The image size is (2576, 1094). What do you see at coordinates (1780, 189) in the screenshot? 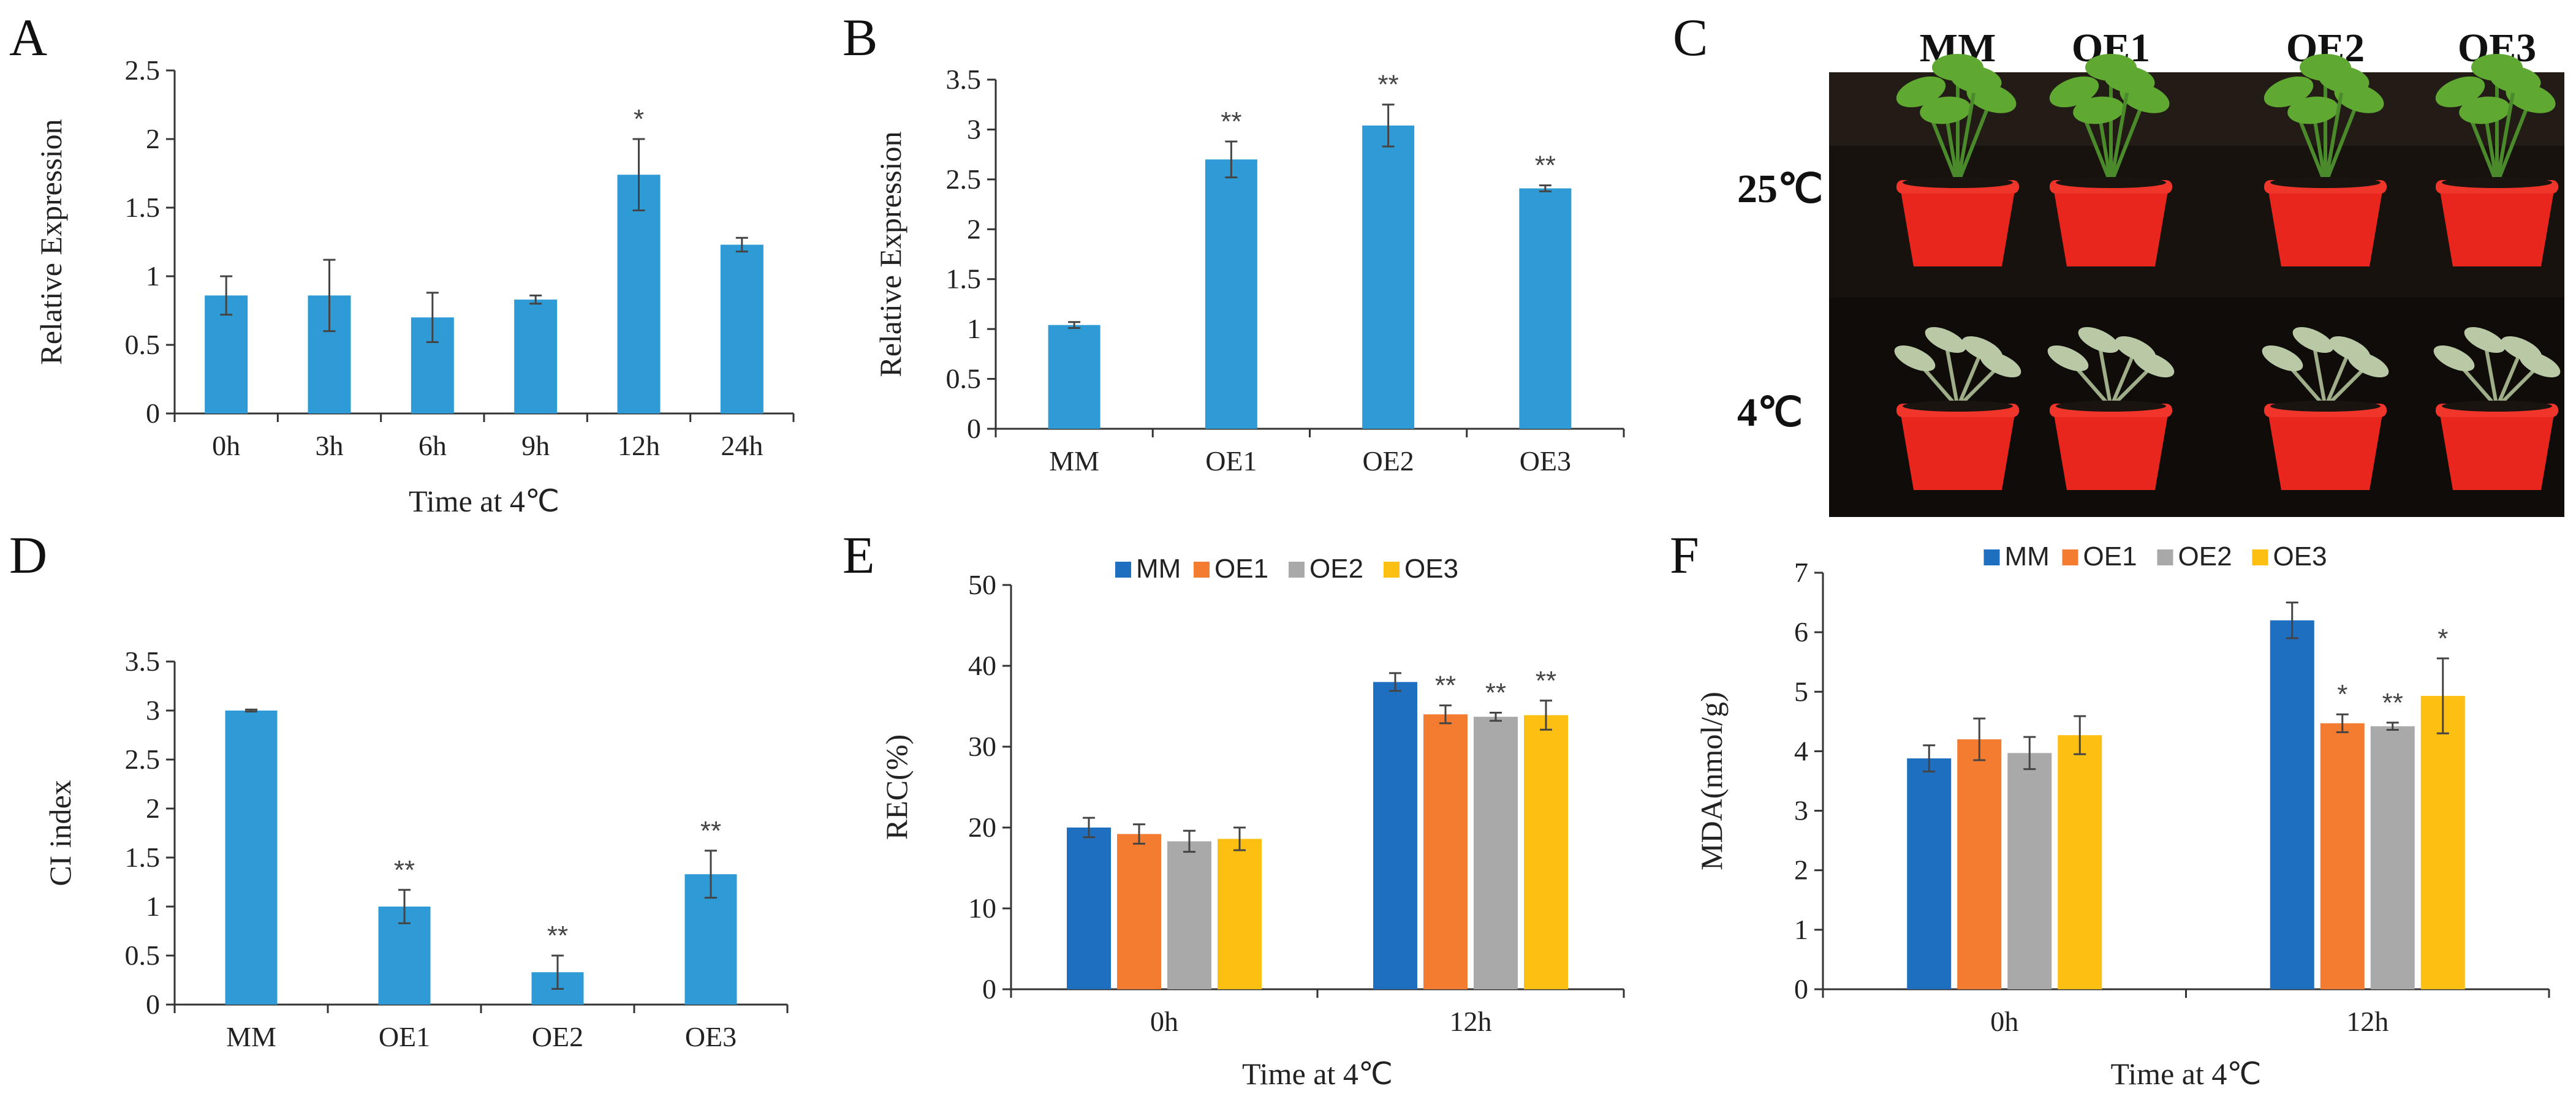
I see `photo-row-label: 25℃` at bounding box center [1780, 189].